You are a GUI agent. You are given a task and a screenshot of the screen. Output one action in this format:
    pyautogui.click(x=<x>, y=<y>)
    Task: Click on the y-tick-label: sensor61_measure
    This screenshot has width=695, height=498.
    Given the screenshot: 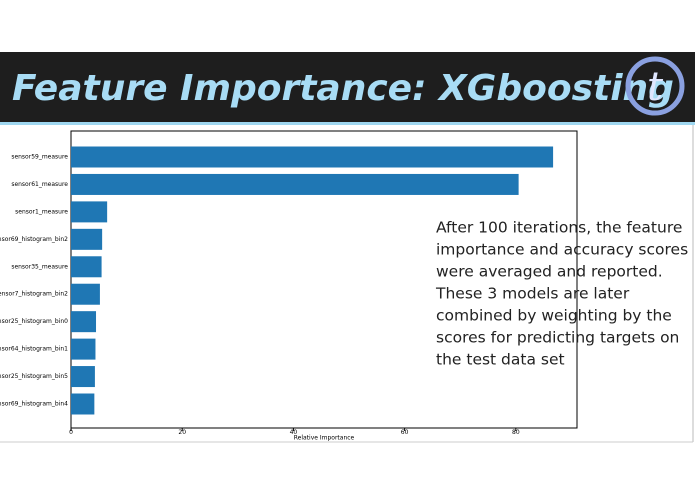 What is the action you would take?
    pyautogui.click(x=39, y=184)
    